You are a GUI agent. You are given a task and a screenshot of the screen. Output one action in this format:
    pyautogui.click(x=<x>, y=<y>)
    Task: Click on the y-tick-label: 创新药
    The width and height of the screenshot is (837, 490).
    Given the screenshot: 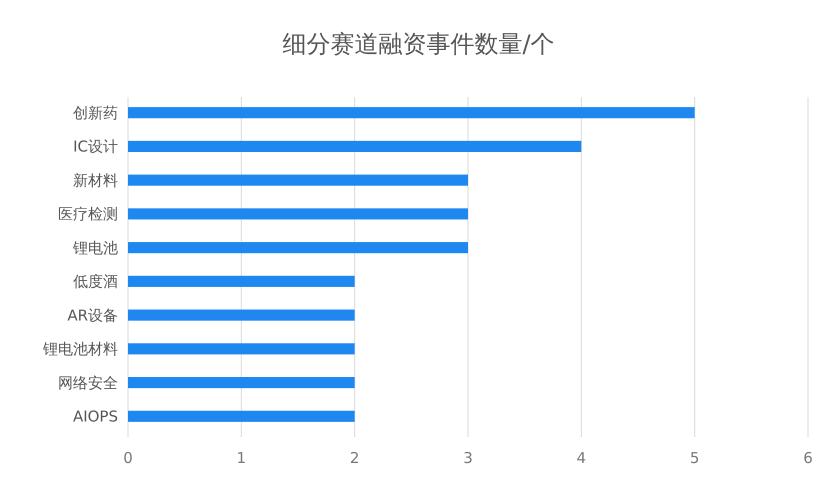 What is the action you would take?
    pyautogui.click(x=95, y=113)
    